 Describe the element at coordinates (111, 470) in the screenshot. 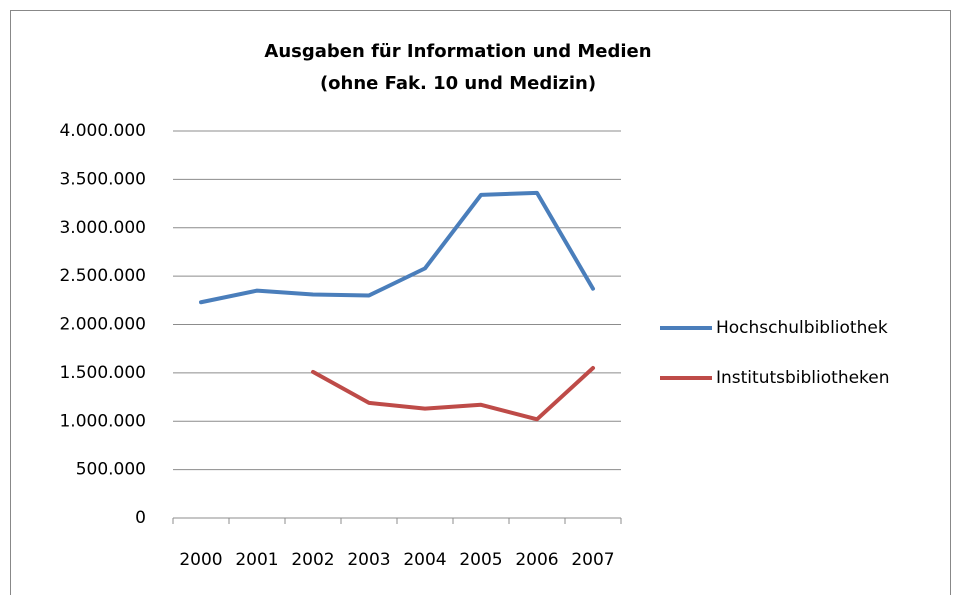

I see `y-tick-label: 500.000` at that location.